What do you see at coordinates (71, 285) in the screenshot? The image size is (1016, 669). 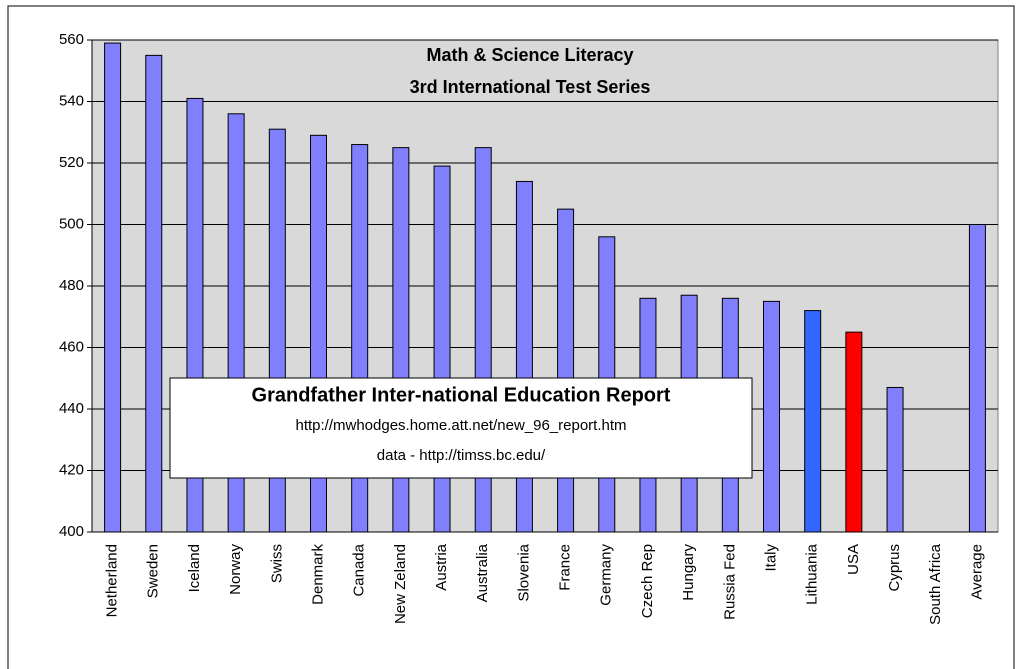 I see `y-tick-label: 480` at bounding box center [71, 285].